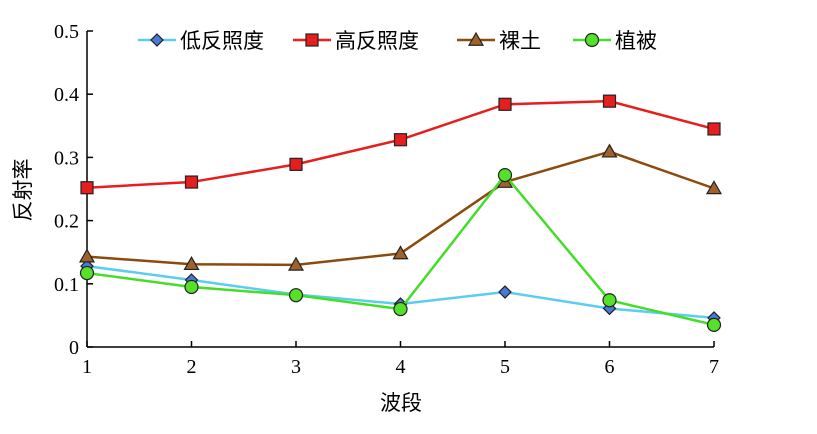 This screenshot has height=434, width=817. I want to click on y-tick-label: 0.1, so click(66, 285).